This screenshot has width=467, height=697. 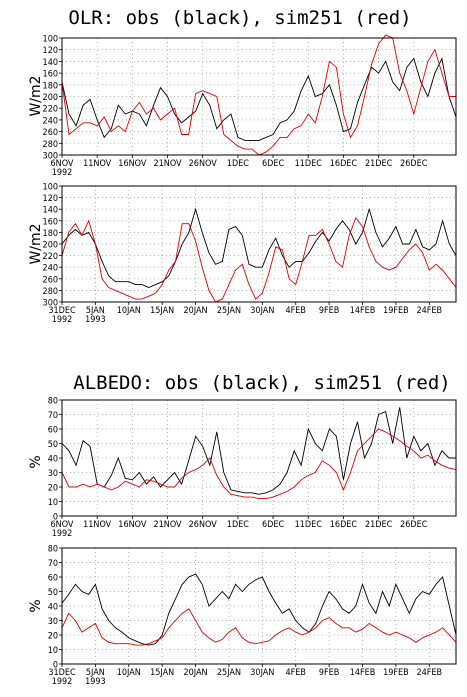 What do you see at coordinates (309, 525) in the screenshot?
I see `x-tick-label: 11DEC` at bounding box center [309, 525].